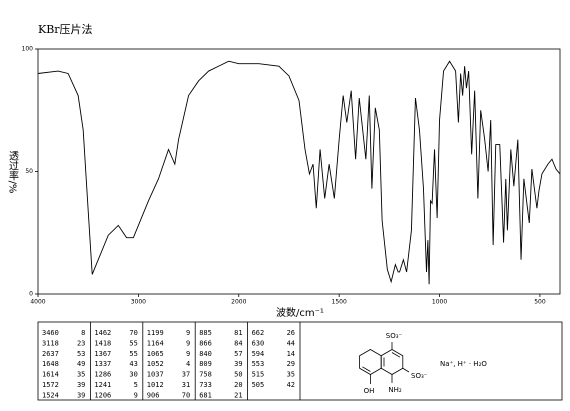 Image resolution: width=570 pixels, height=411 pixels. I want to click on peak-transmittance: 57, so click(238, 354).